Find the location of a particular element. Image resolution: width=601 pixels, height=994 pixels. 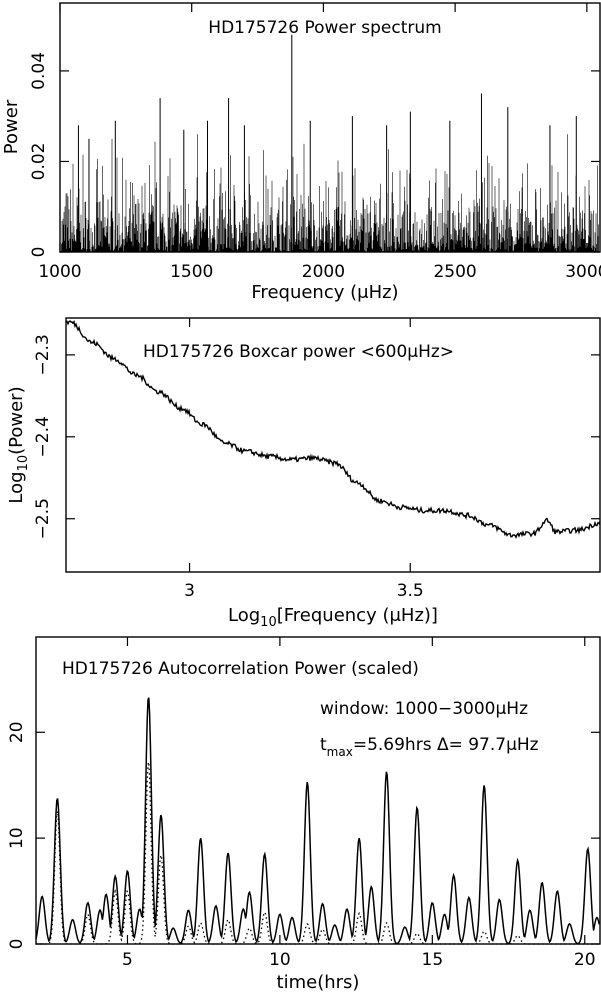

p2-xtick-label-0: 3 is located at coordinates (189, 591).